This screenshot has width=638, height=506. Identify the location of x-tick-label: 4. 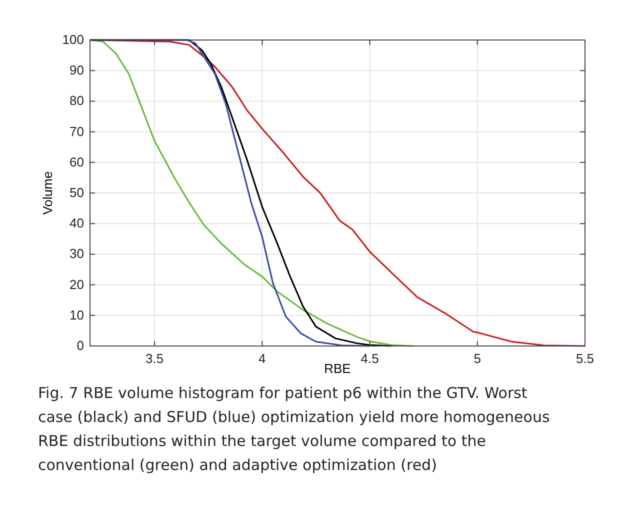
(262, 358).